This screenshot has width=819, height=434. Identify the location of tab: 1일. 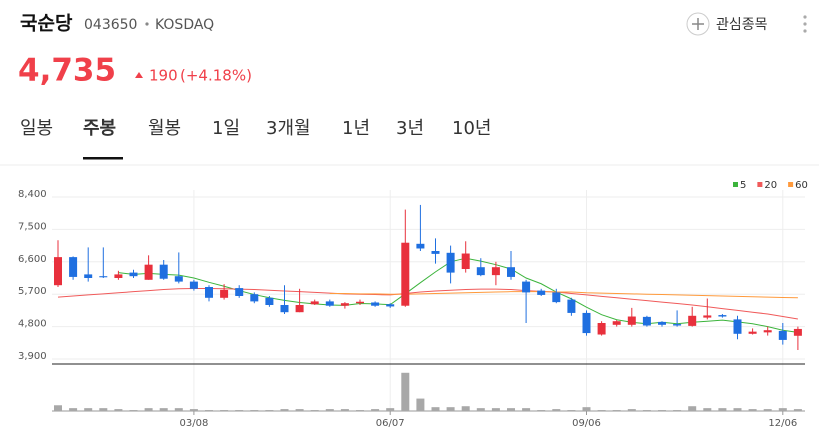
(226, 128).